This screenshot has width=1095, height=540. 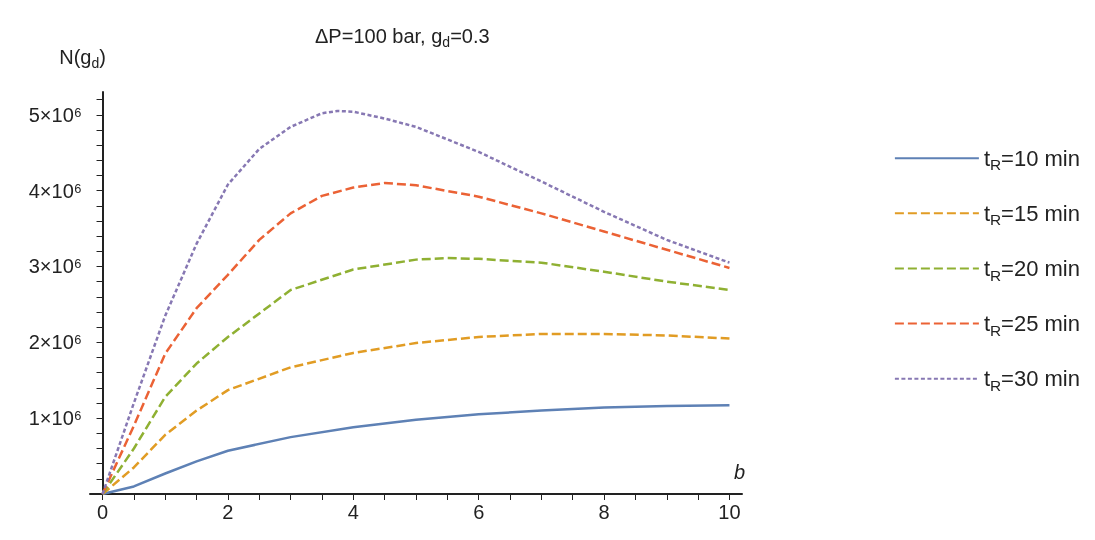 I want to click on x-tick-label: 2, so click(x=228, y=512).